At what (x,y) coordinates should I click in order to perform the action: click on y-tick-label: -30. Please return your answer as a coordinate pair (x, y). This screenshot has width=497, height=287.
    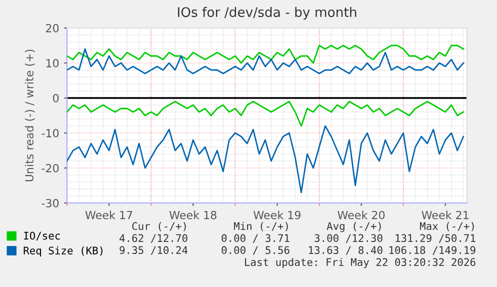
    Looking at the image, I should click on (50, 203).